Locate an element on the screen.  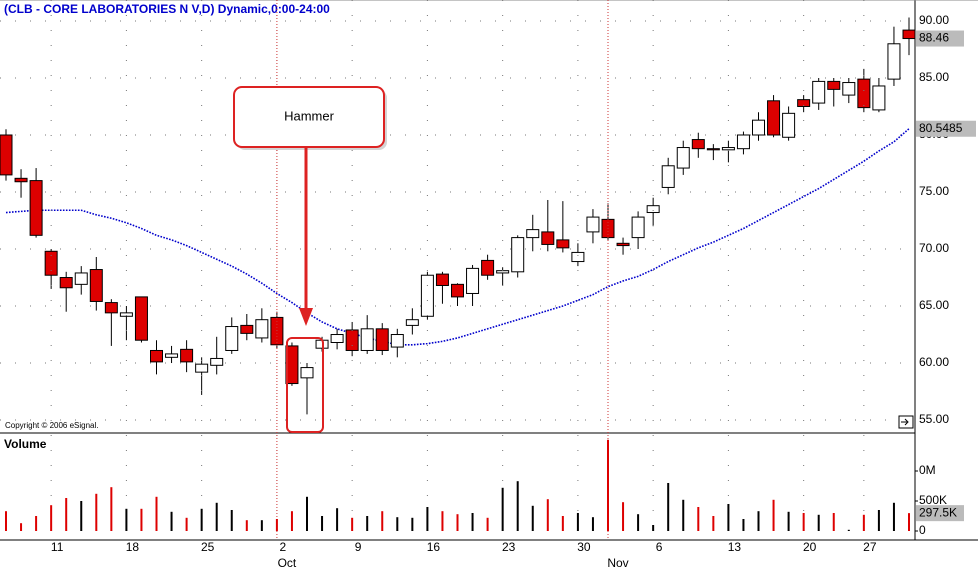
y-tick-label: 55.00 is located at coordinates (934, 419).